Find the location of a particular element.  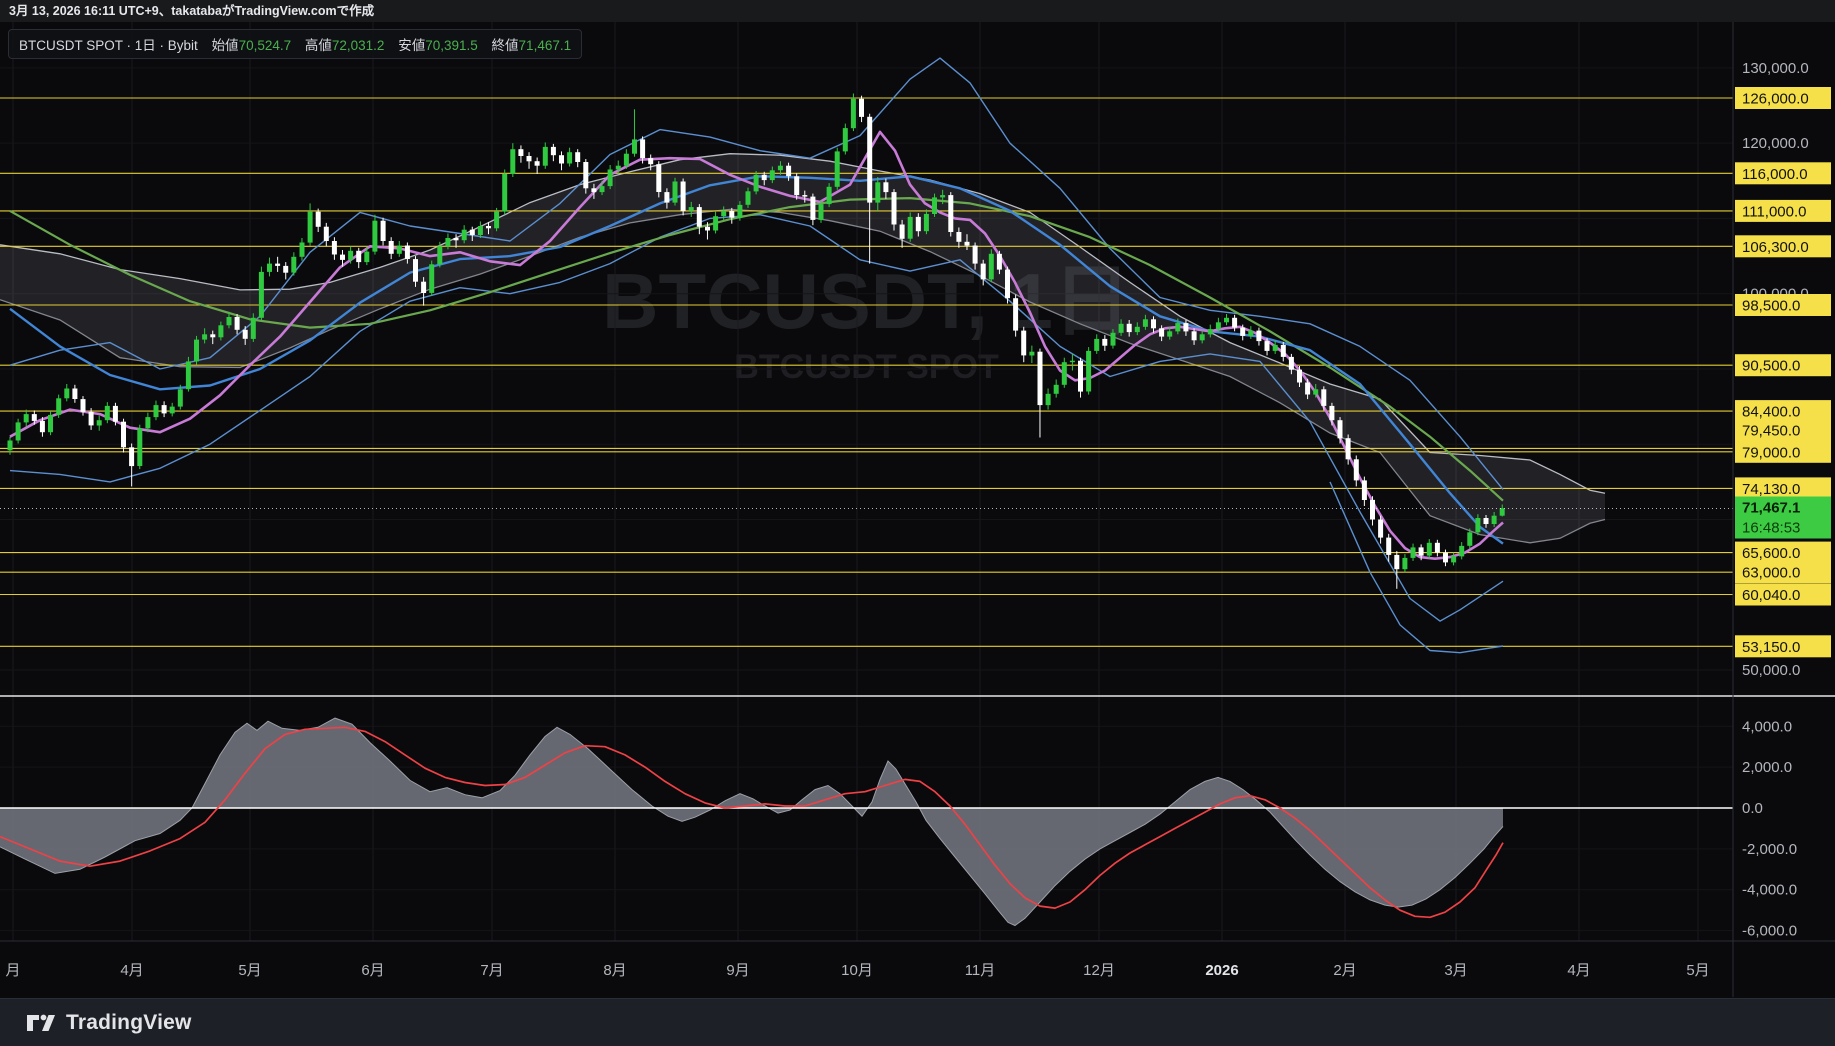

time-axis-label: 3月 is located at coordinates (1455, 970).